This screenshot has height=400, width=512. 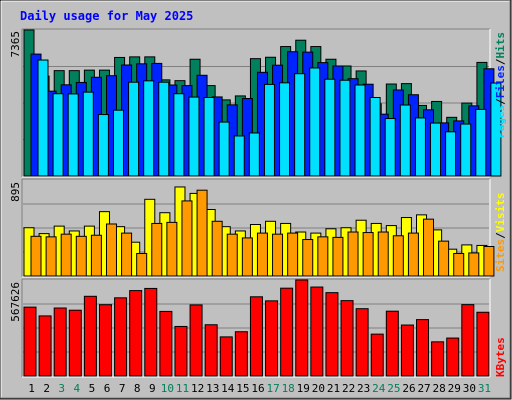 What do you see at coordinates (46, 388) in the screenshot?
I see `x-tick-label-day-2: 2` at bounding box center [46, 388].